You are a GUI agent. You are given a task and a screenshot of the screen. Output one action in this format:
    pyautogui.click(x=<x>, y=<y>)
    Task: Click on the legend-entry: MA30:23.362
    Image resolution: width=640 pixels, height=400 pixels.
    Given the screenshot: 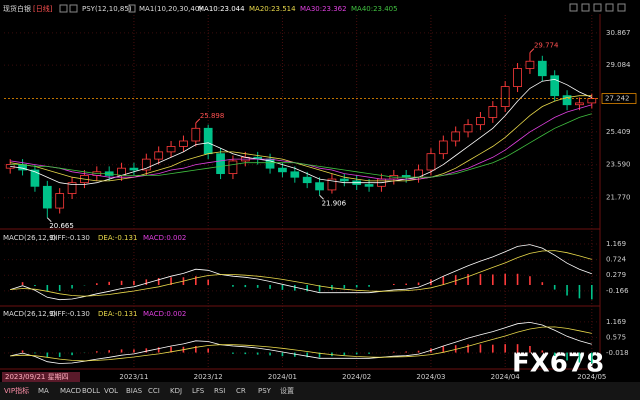 What is the action you would take?
    pyautogui.click(x=323, y=9)
    